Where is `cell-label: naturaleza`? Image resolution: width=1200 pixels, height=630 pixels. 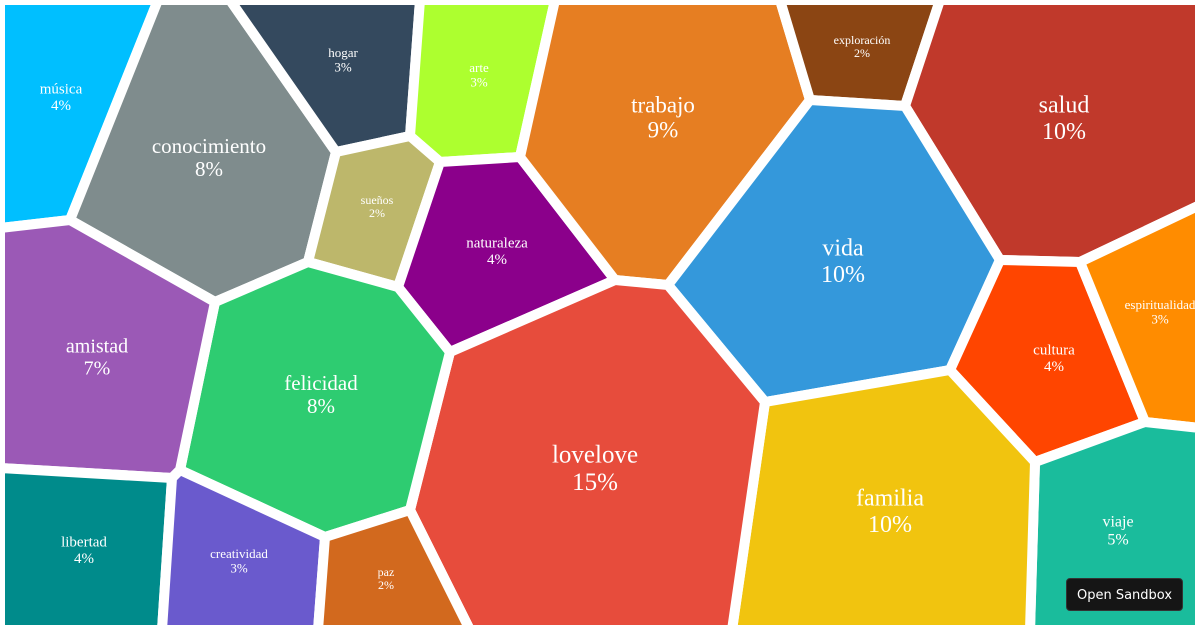 cell-label: naturaleza is located at coordinates (497, 243).